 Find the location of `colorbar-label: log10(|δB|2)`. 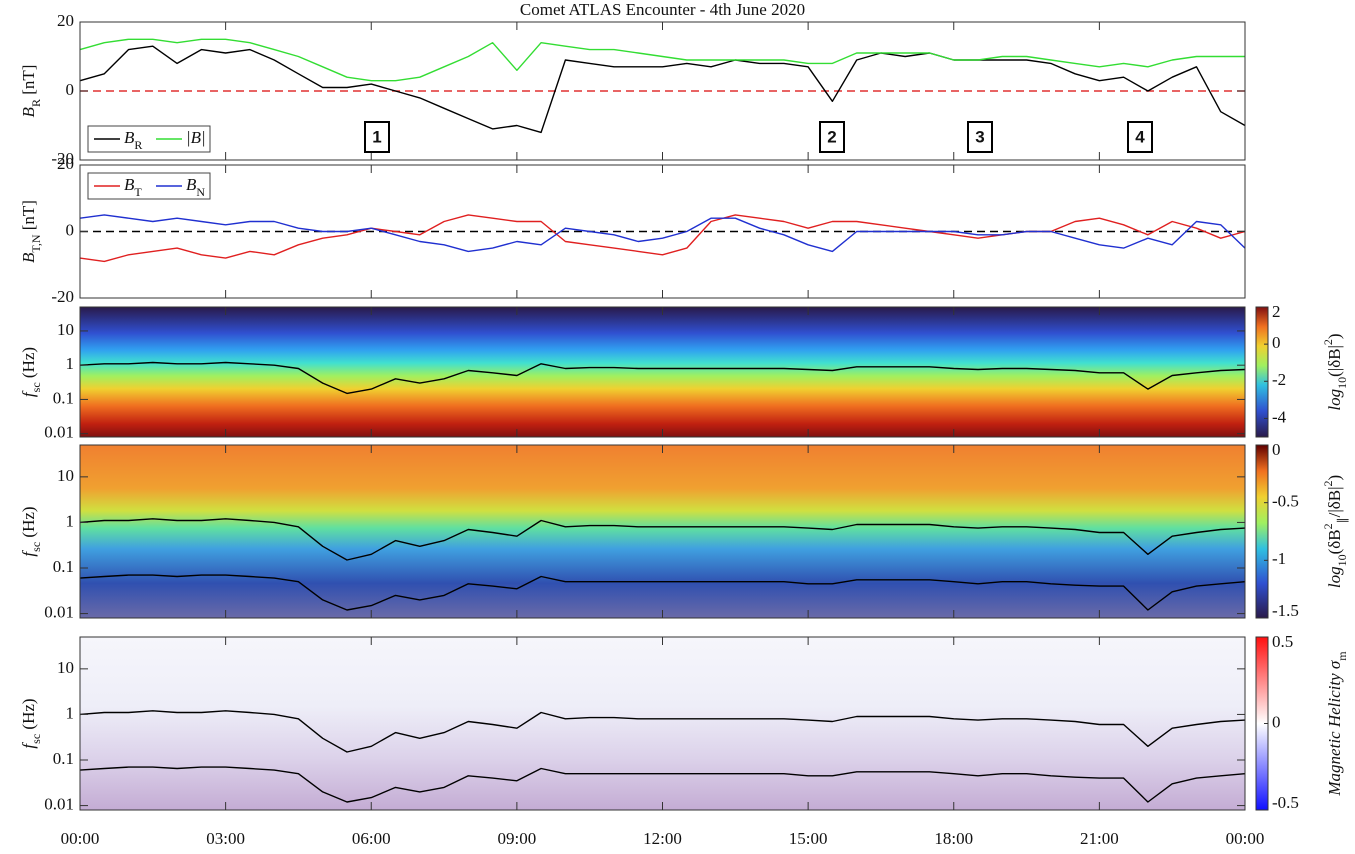

colorbar-label: log10(|δB|2) is located at coordinates (1335, 371).